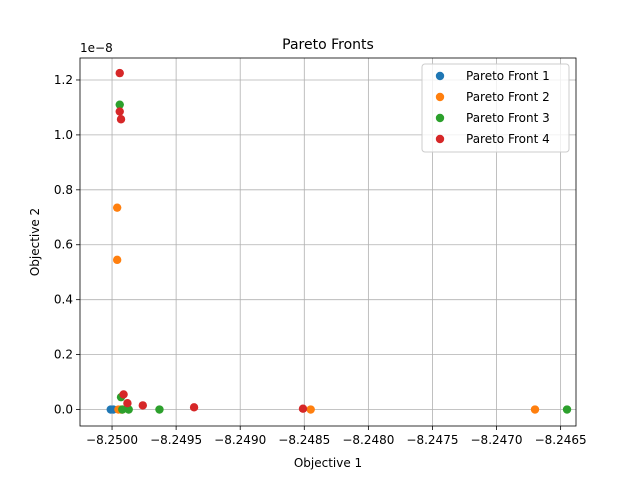  What do you see at coordinates (63, 135) in the screenshot?
I see `y-tick-label: 1.0` at bounding box center [63, 135].